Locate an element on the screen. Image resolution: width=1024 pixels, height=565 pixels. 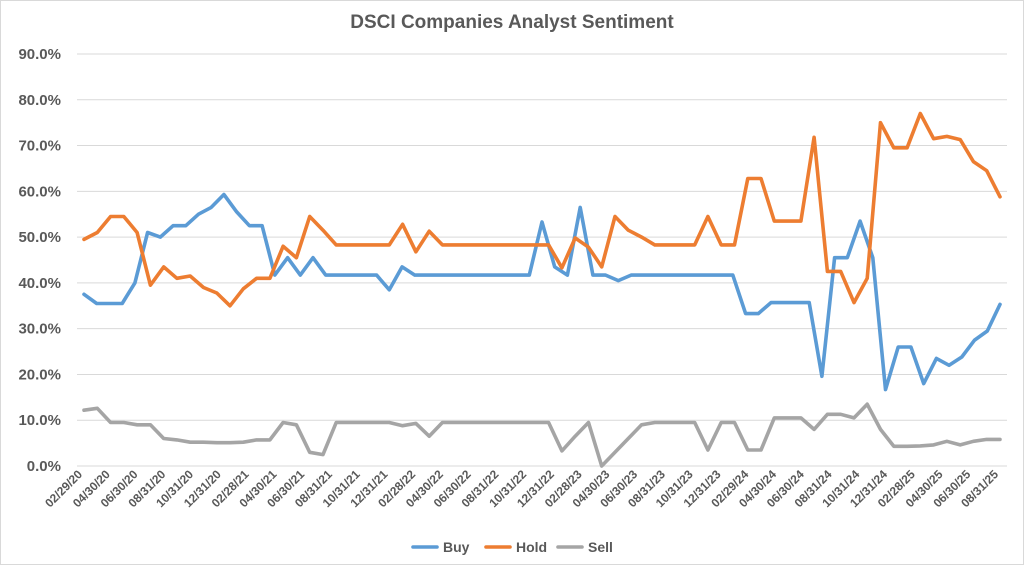
y-tick-label: 10.0% is located at coordinates (39, 420).